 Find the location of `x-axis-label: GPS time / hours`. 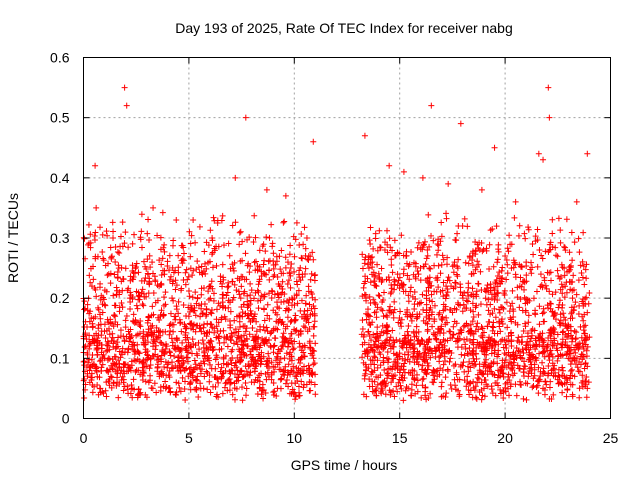

x-axis-label: GPS time / hours is located at coordinates (344, 465).